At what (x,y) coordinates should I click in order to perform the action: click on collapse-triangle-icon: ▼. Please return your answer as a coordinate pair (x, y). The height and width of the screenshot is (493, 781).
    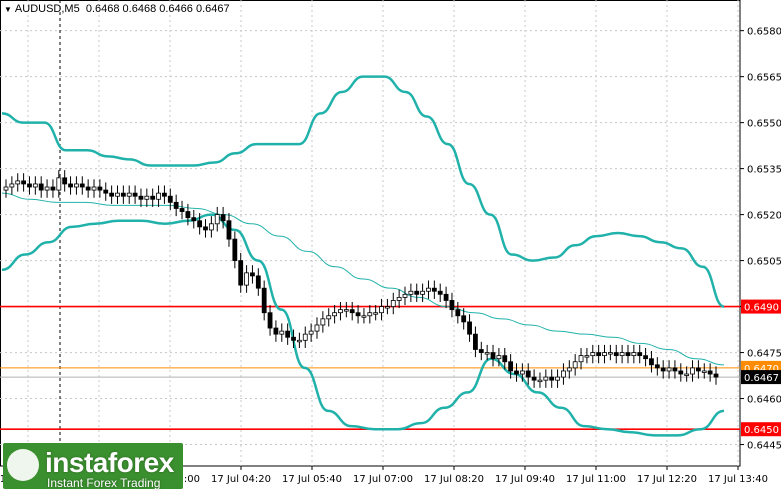
    Looking at the image, I should click on (8, 9).